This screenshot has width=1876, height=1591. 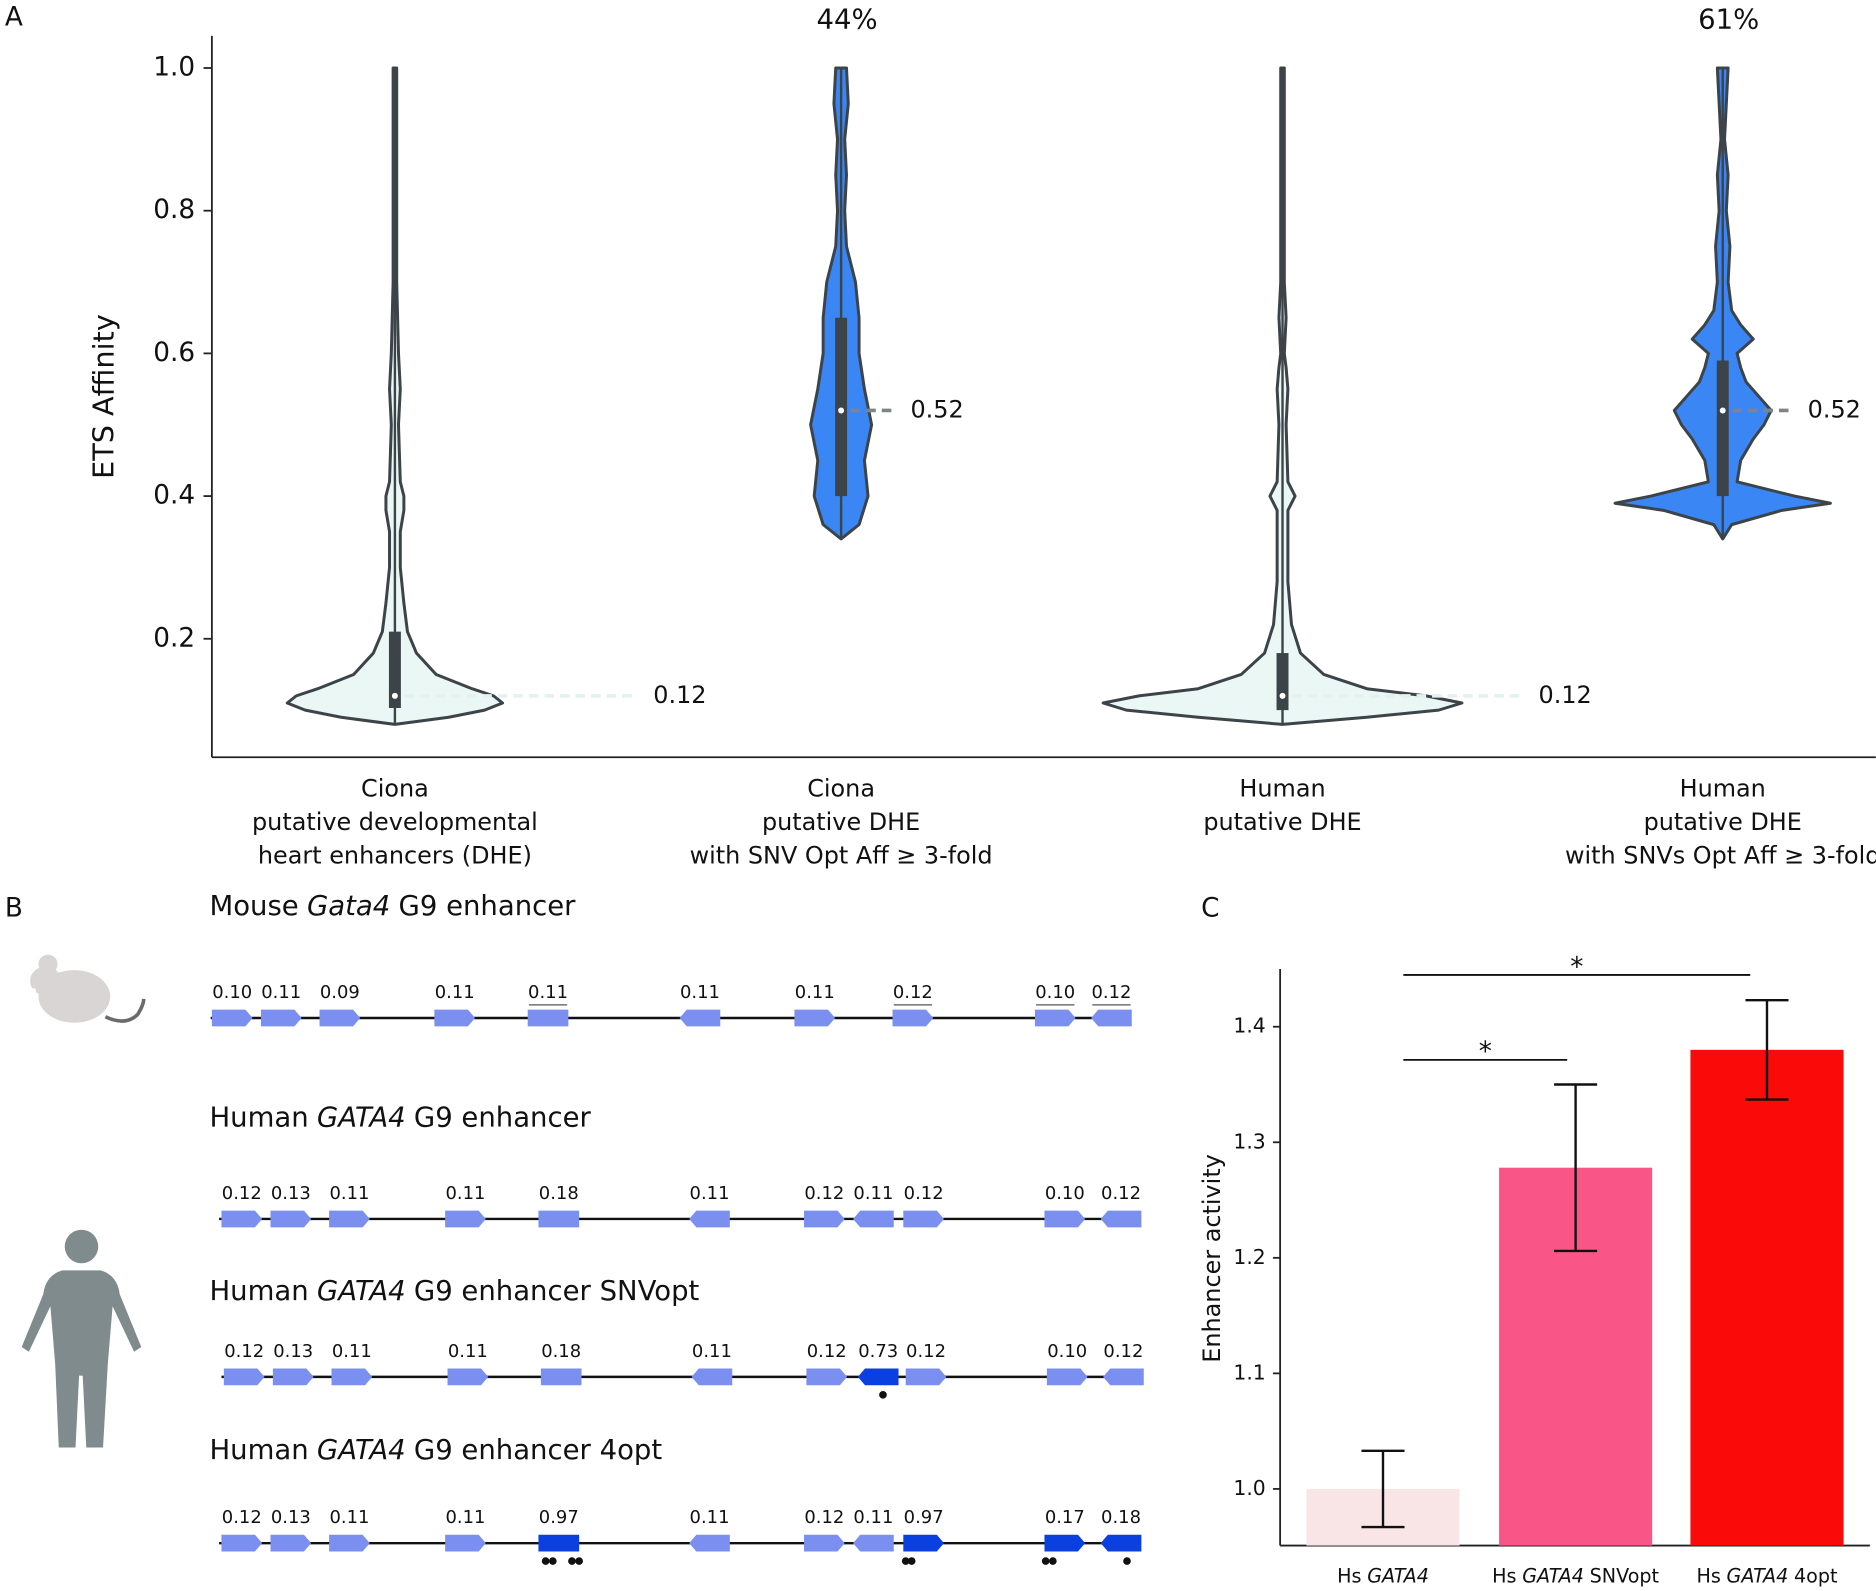 What do you see at coordinates (395, 856) in the screenshot?
I see `x-tick-label: heart enhancers (DHE)` at bounding box center [395, 856].